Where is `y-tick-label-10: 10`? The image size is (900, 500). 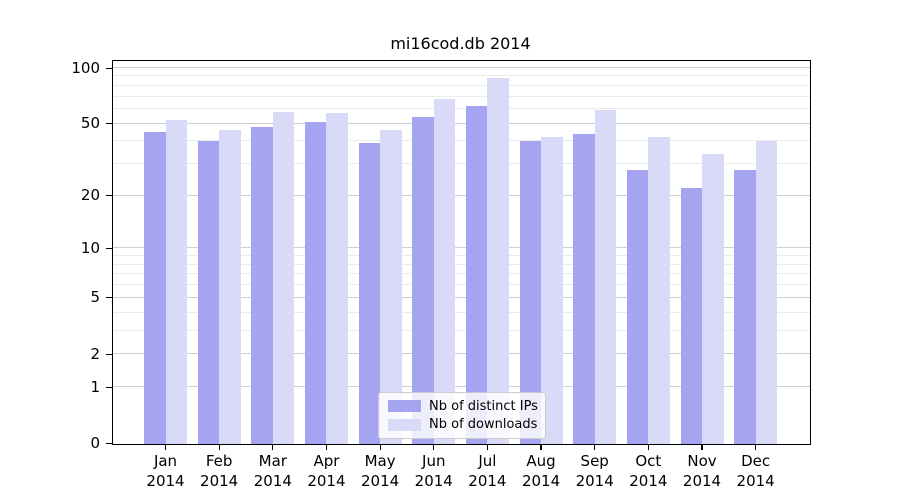 y-tick-label-10: 10 is located at coordinates (90, 247).